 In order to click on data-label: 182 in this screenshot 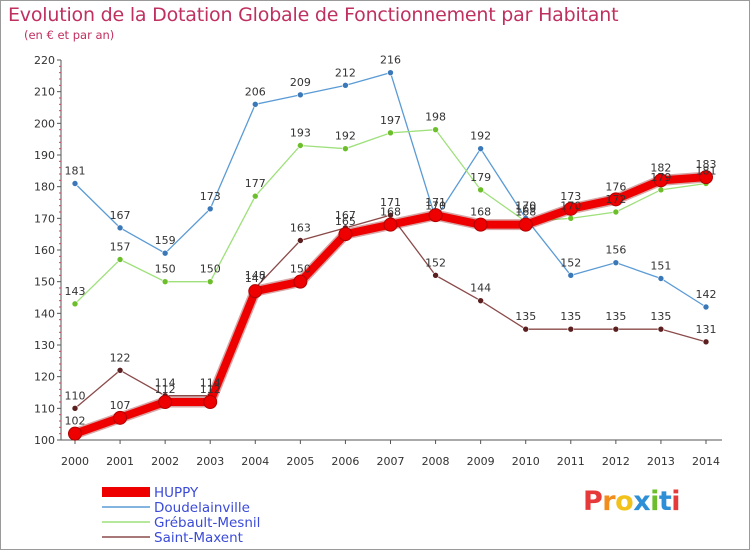, I will do `click(660, 167)`.